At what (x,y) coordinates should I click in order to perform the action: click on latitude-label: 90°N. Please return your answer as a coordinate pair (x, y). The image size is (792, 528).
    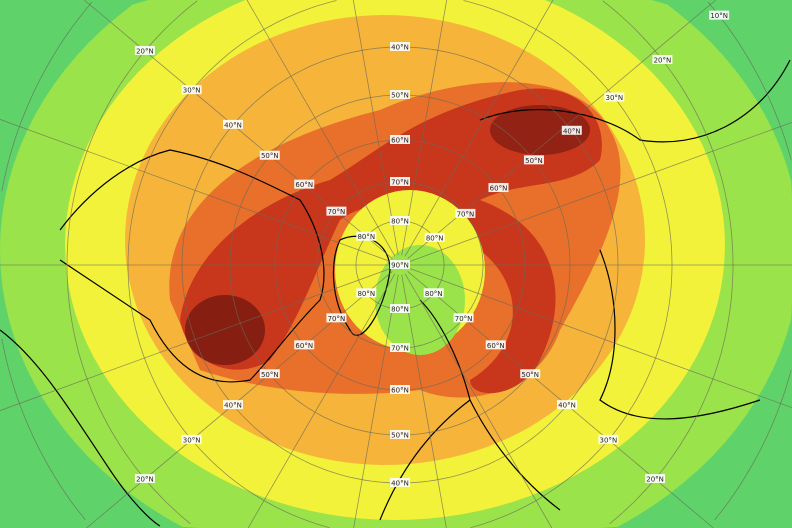
    Looking at the image, I should click on (400, 266).